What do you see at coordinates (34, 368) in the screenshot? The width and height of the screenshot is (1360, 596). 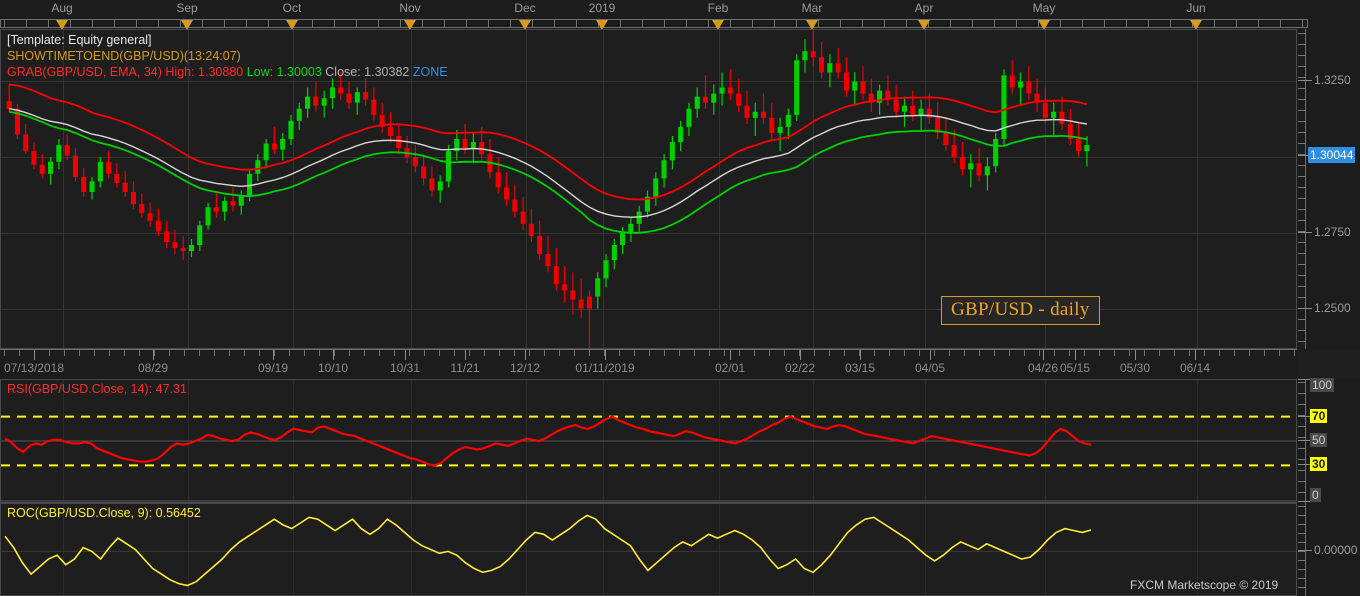 I see `date-axis-label: 07/13/2018` at bounding box center [34, 368].